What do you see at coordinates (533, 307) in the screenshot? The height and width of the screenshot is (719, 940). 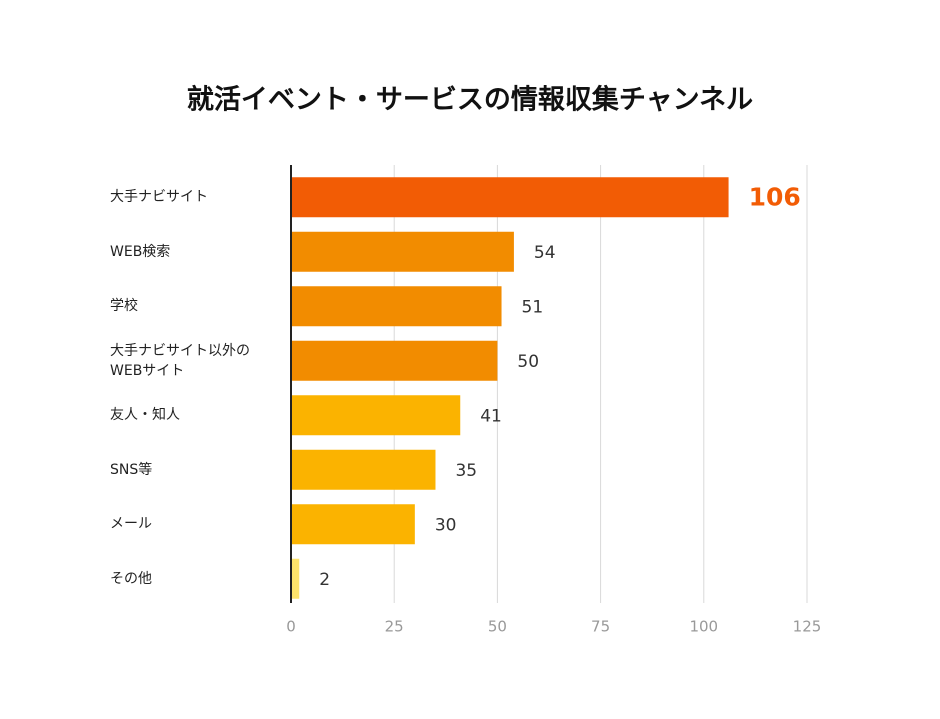 I see `value-label: 51` at bounding box center [533, 307].